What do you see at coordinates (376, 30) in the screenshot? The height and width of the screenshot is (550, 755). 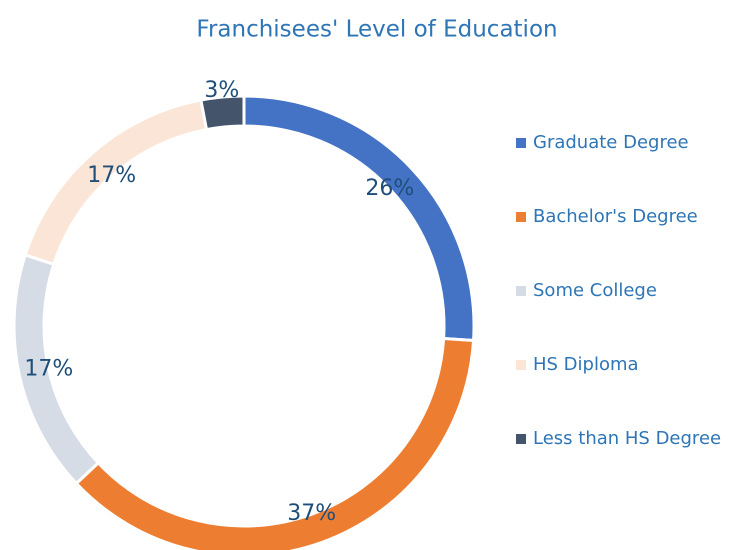 I see `chart-title: Franchisees' Level of Education` at bounding box center [376, 30].